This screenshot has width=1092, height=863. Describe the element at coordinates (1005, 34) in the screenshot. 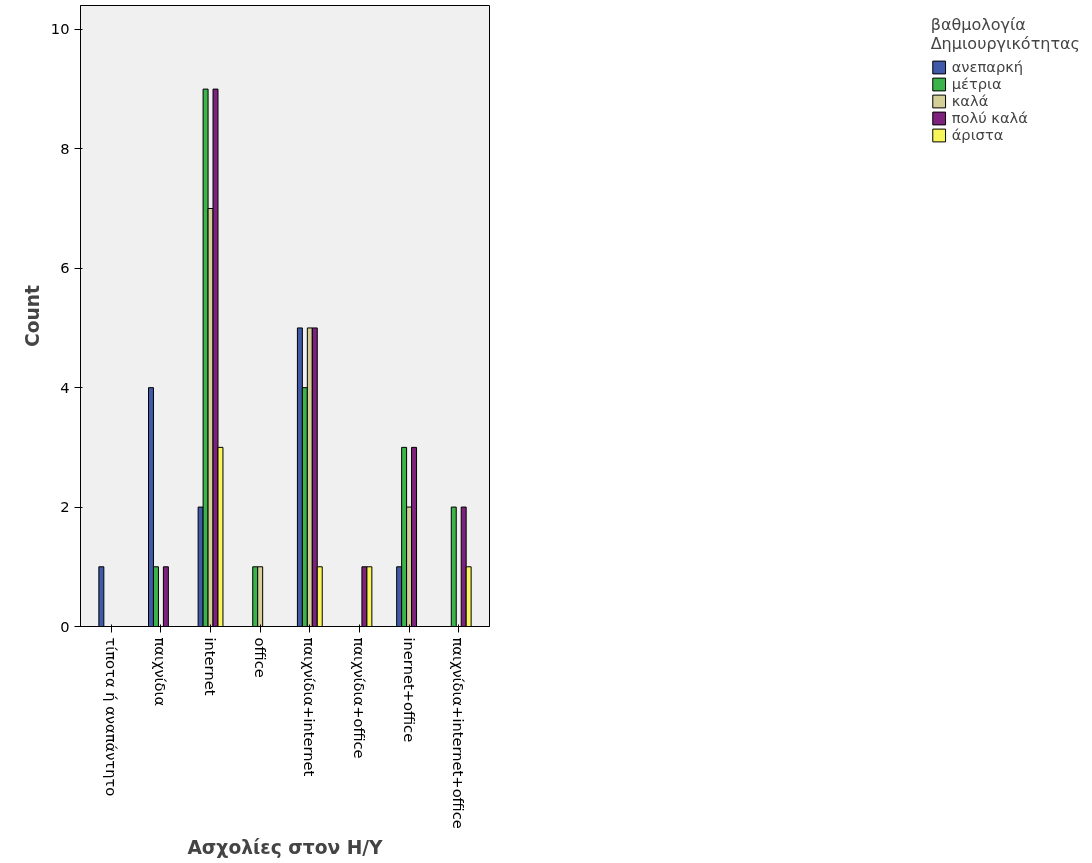

I see `legend-title: βαθμολογία Δημιουργικότητας` at that location.